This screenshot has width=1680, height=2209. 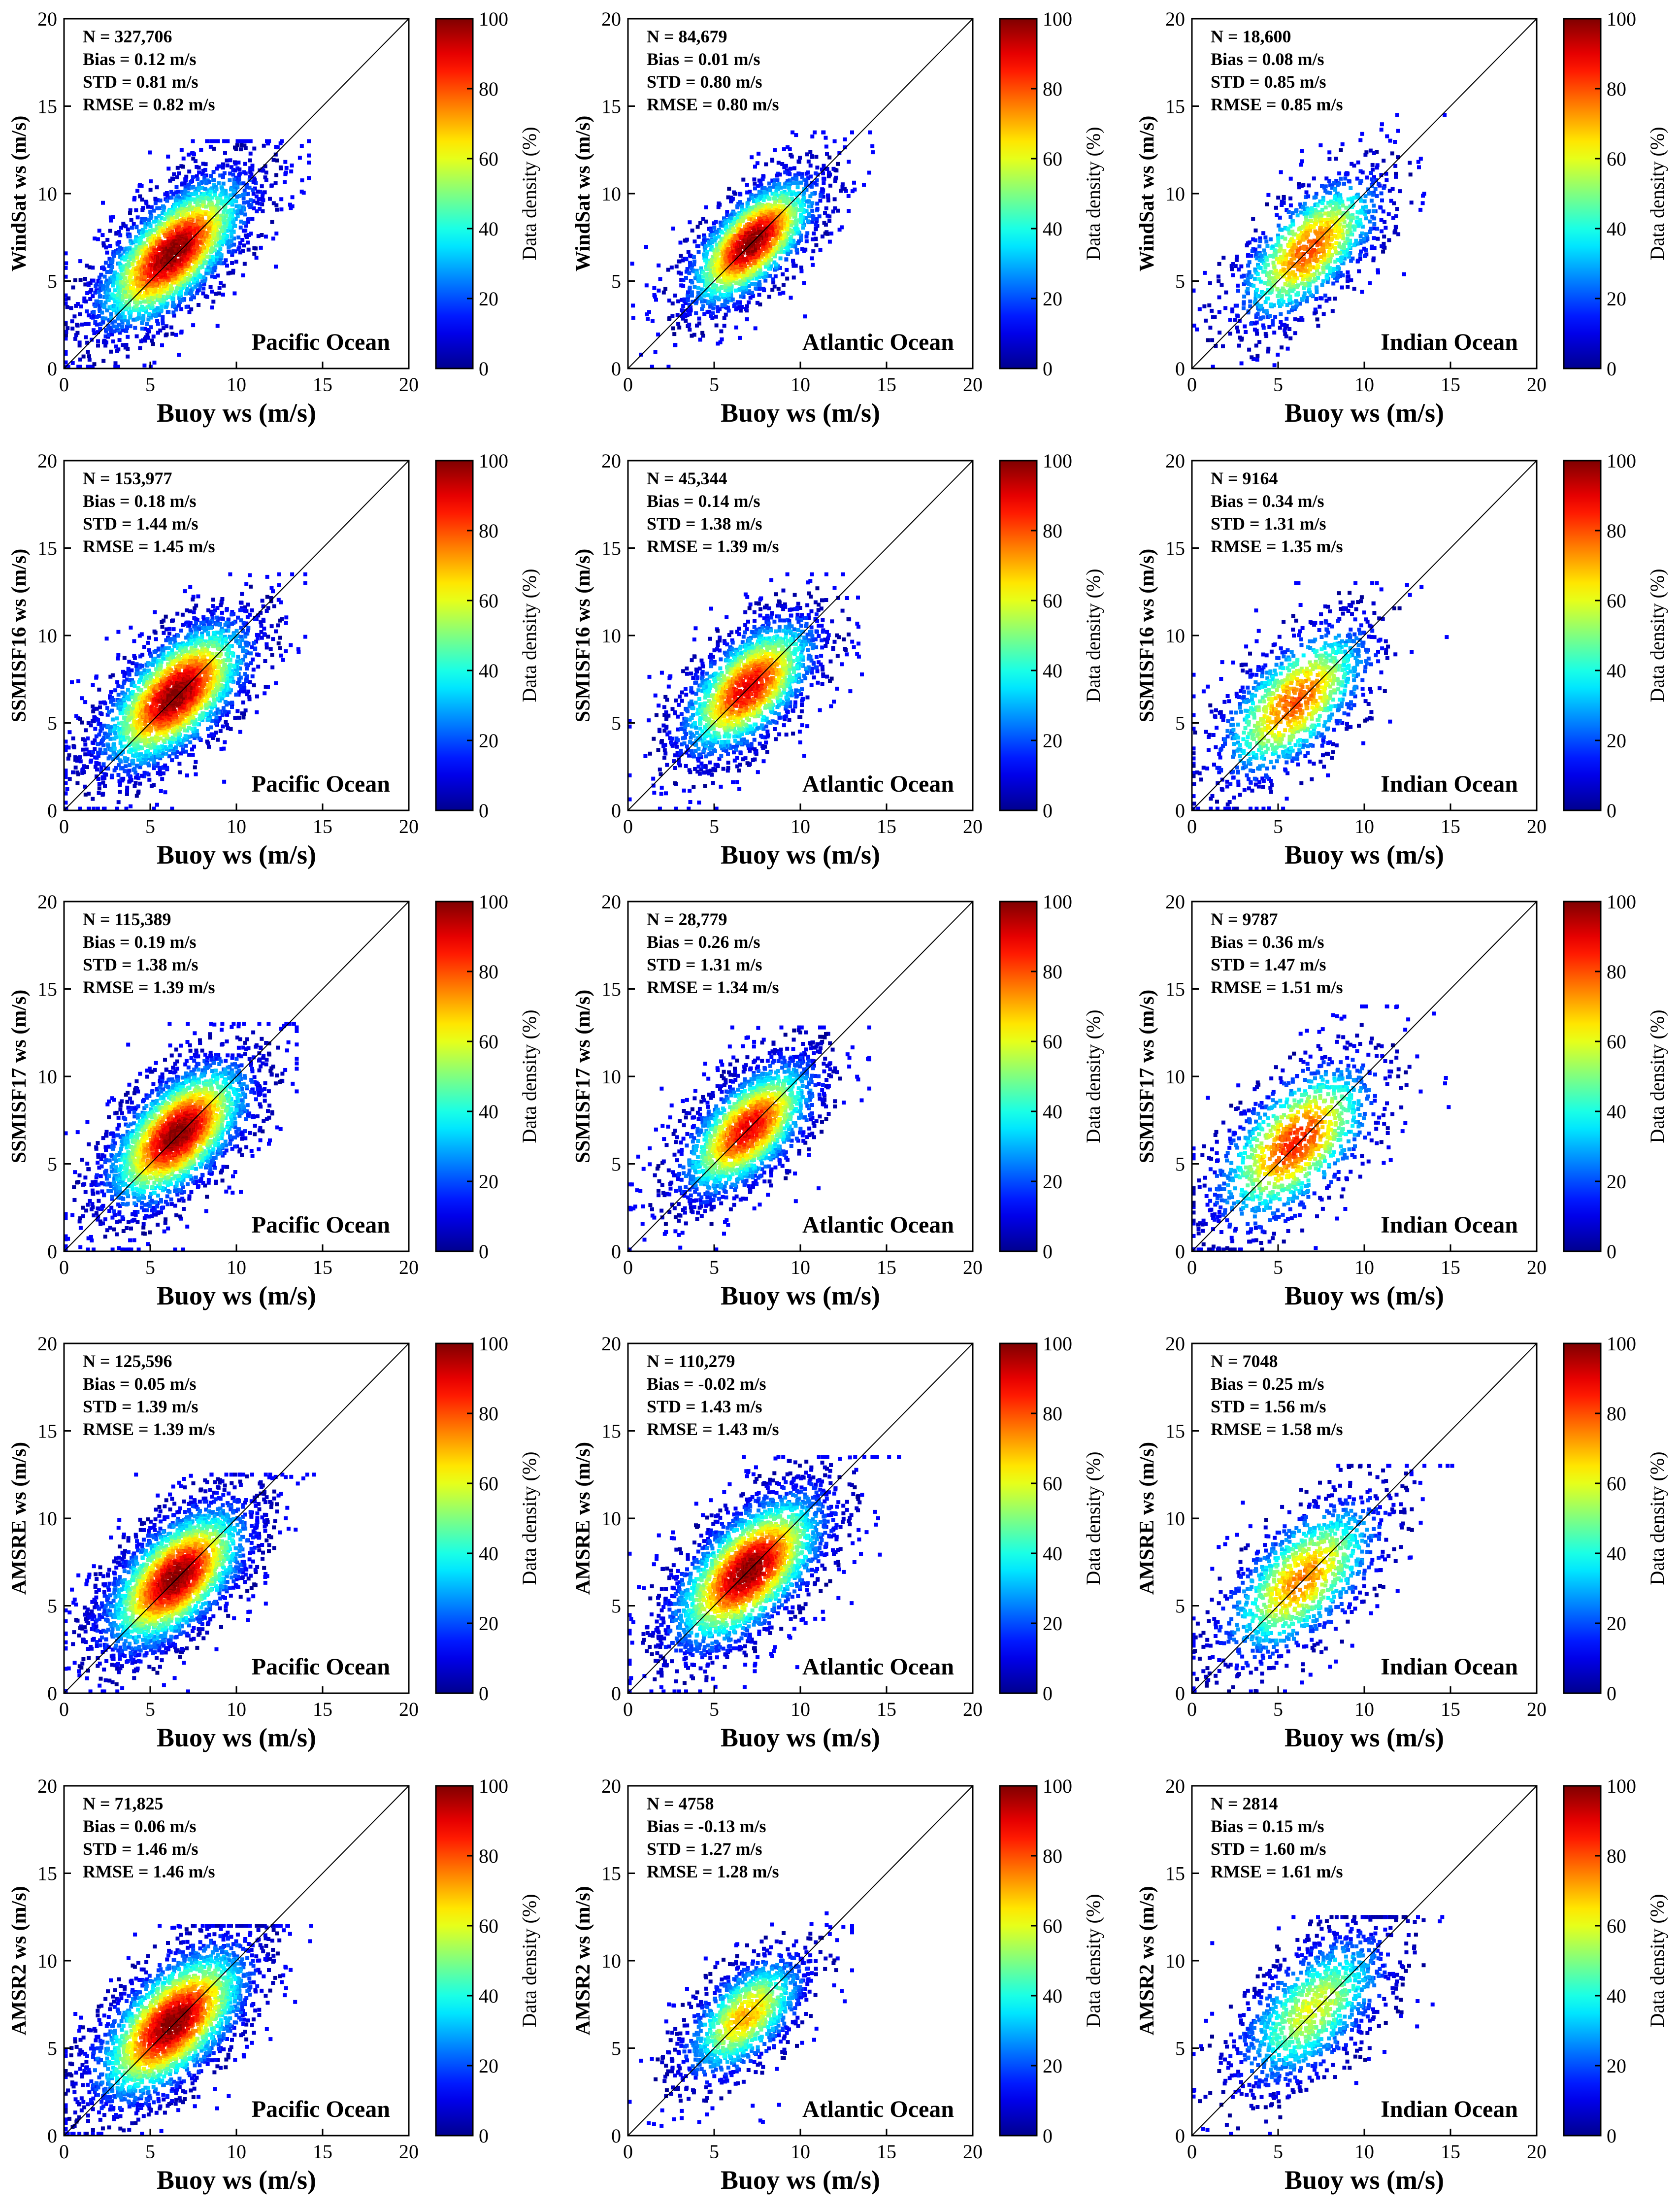 I want to click on y-tick-label: 10, so click(x=611, y=194).